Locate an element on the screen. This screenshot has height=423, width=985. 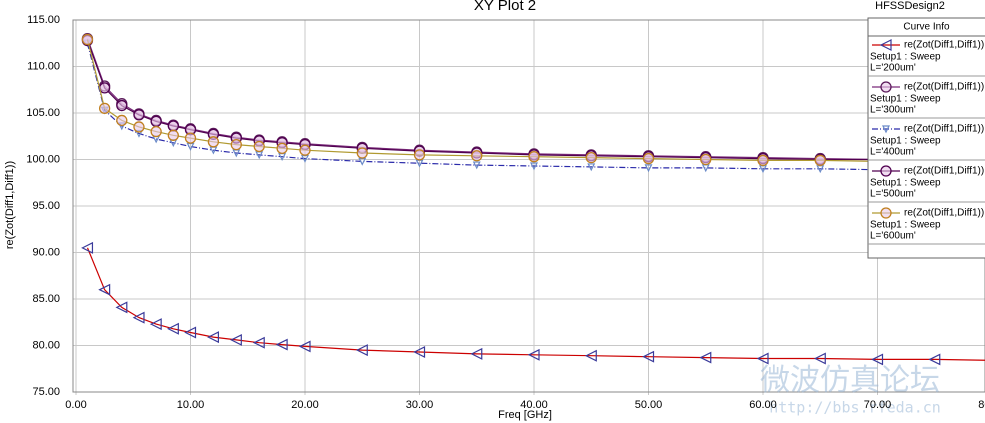
y-tick-label: 95.00 is located at coordinates (46, 206).